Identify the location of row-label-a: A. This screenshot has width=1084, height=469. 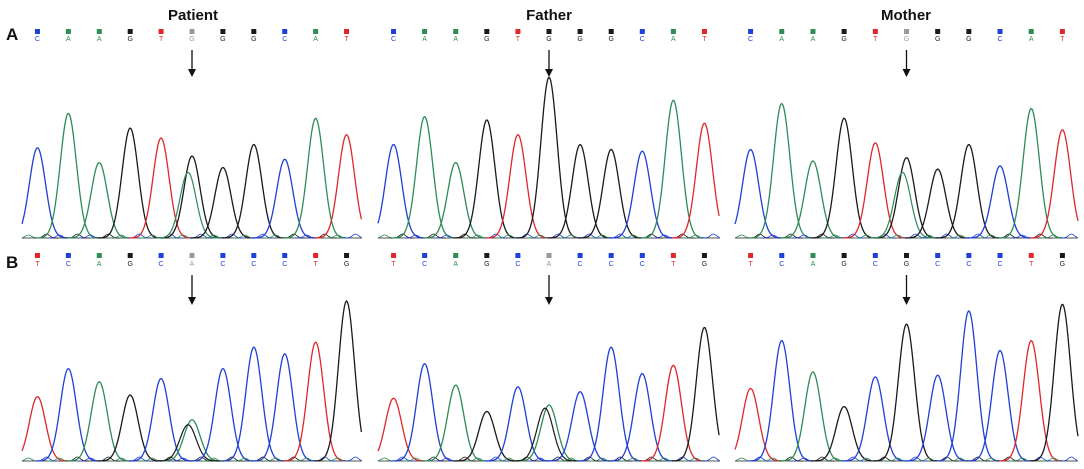
(12, 34).